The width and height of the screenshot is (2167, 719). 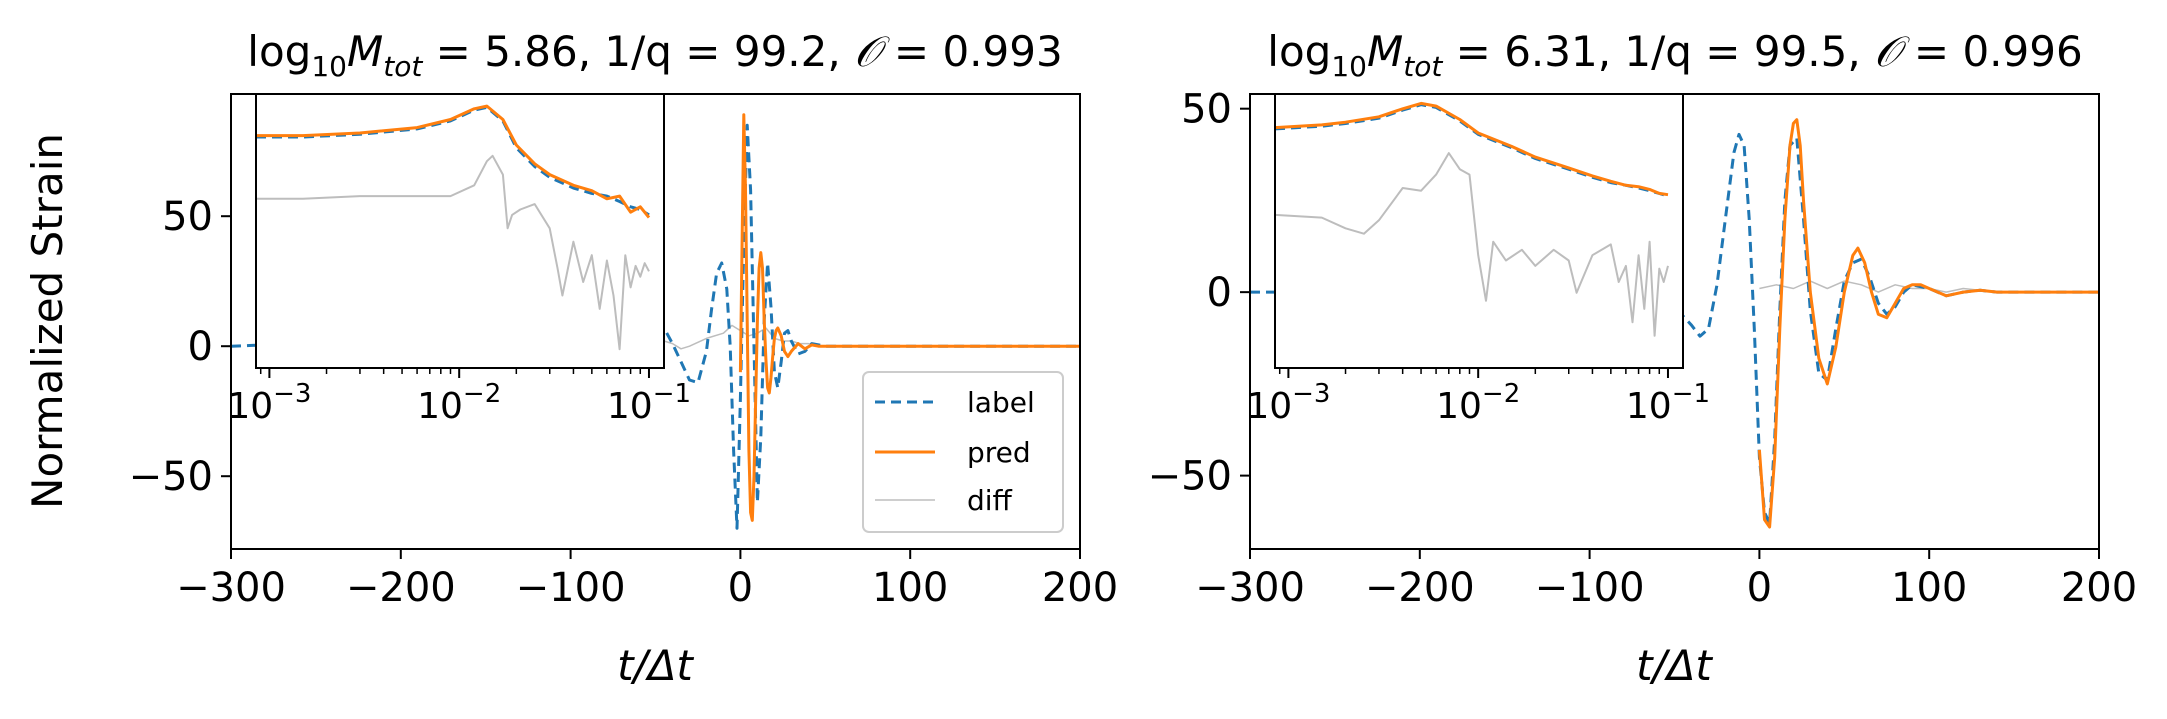 What do you see at coordinates (655, 665) in the screenshot?
I see `panel-left-x-label: t/Δt` at bounding box center [655, 665].